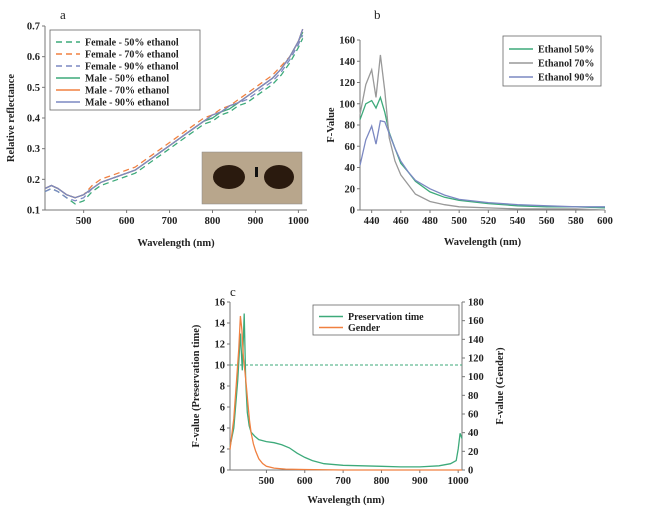 This screenshot has height=510, width=650. I want to click on y-tick-label-b: 100, so click(347, 104).